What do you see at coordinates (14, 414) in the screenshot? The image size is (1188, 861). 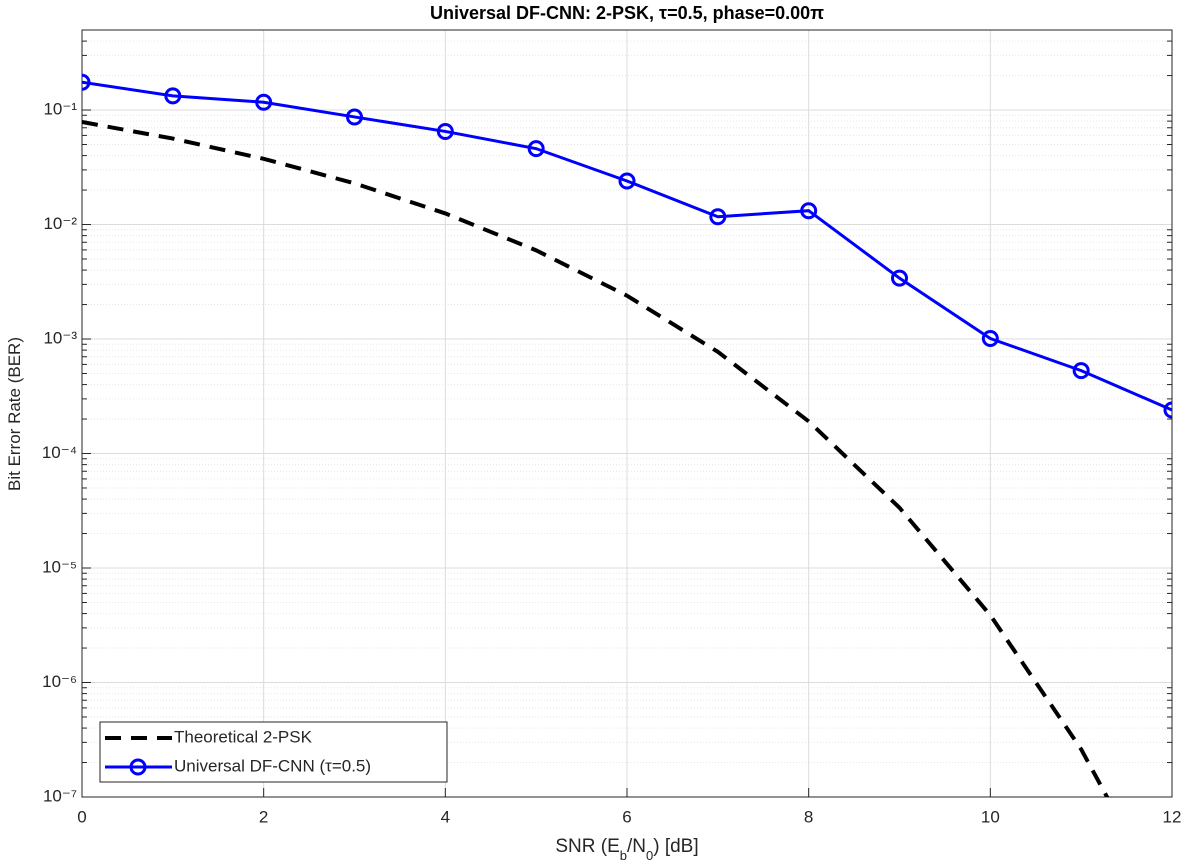 I see `y-axis-label: Bit Error Rate (BER)` at bounding box center [14, 414].